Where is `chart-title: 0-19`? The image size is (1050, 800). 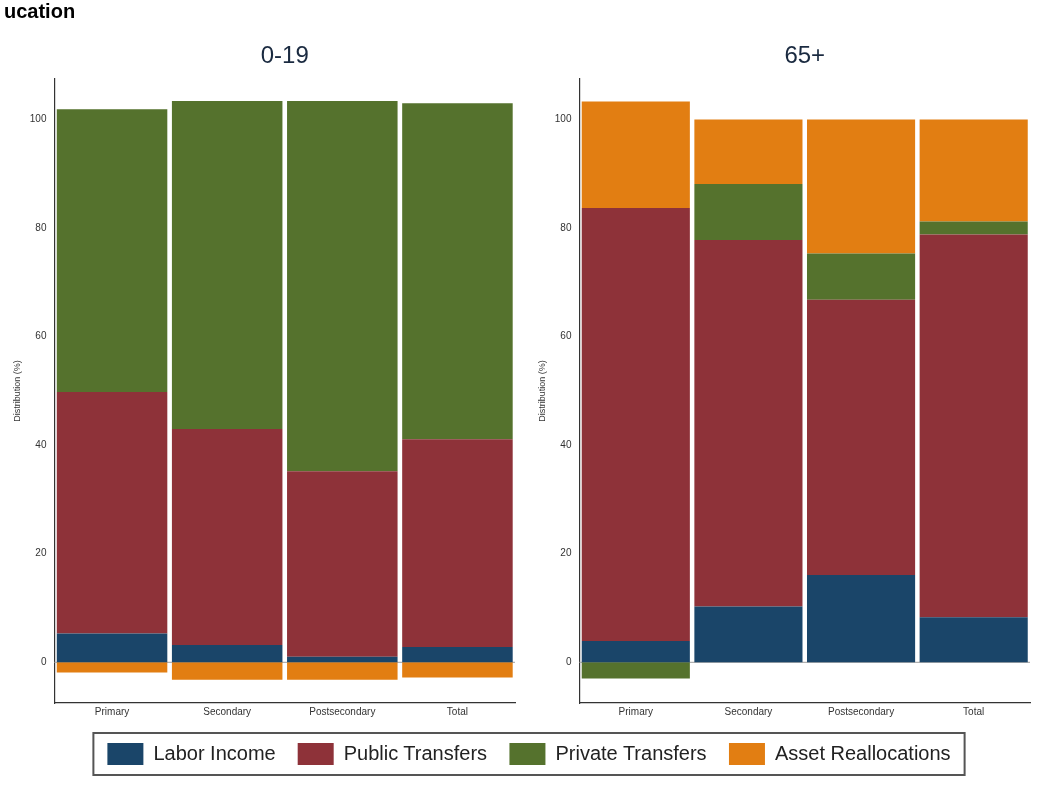 chart-title: 0-19 is located at coordinates (284, 55).